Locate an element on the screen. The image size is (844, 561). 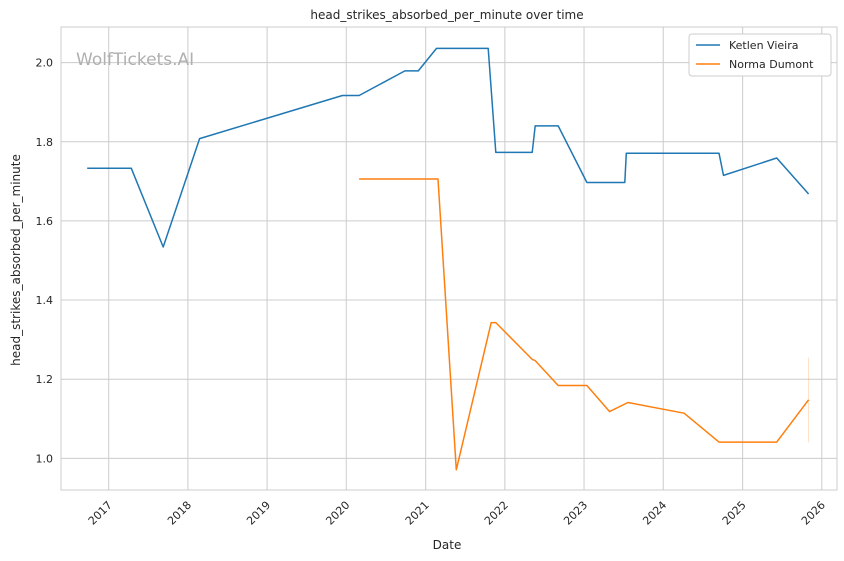
legend: Ketlen Vieira Norma Dumont is located at coordinates (760, 55).